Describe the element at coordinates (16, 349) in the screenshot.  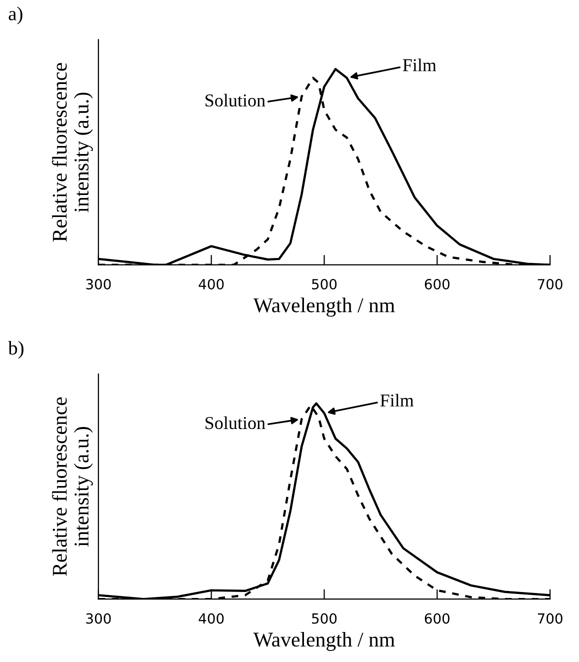
I see `chart-title: b)` at that location.